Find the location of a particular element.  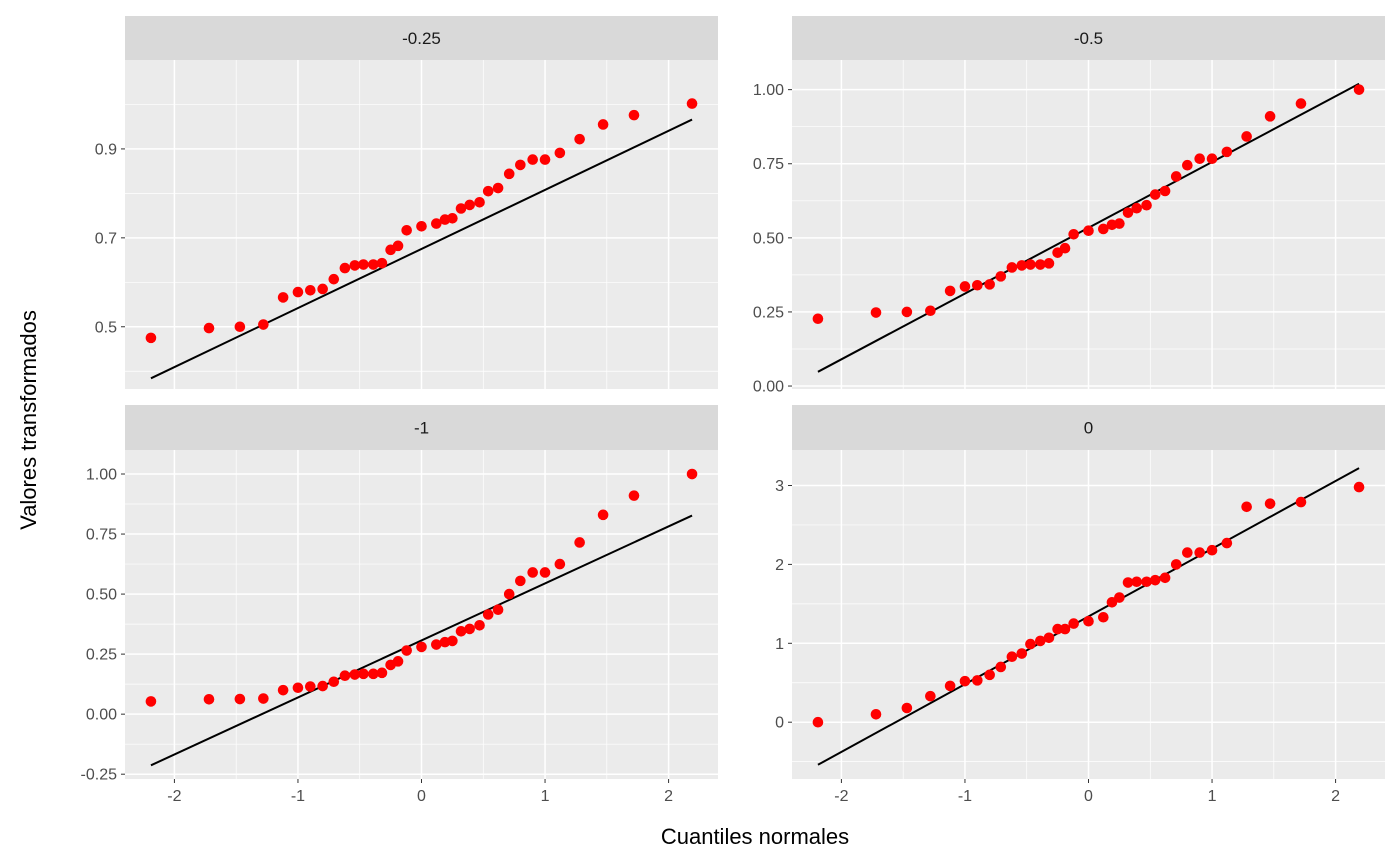

facet-strip-label: -0.5 is located at coordinates (1088, 38).